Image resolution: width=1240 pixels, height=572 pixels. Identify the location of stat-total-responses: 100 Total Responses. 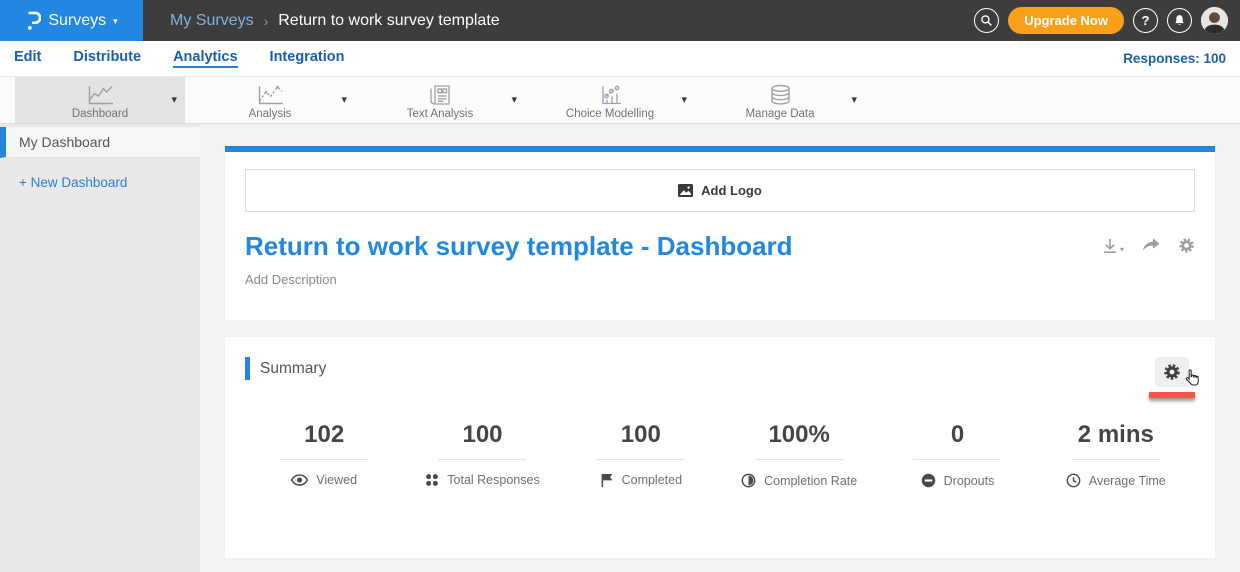
(482, 454).